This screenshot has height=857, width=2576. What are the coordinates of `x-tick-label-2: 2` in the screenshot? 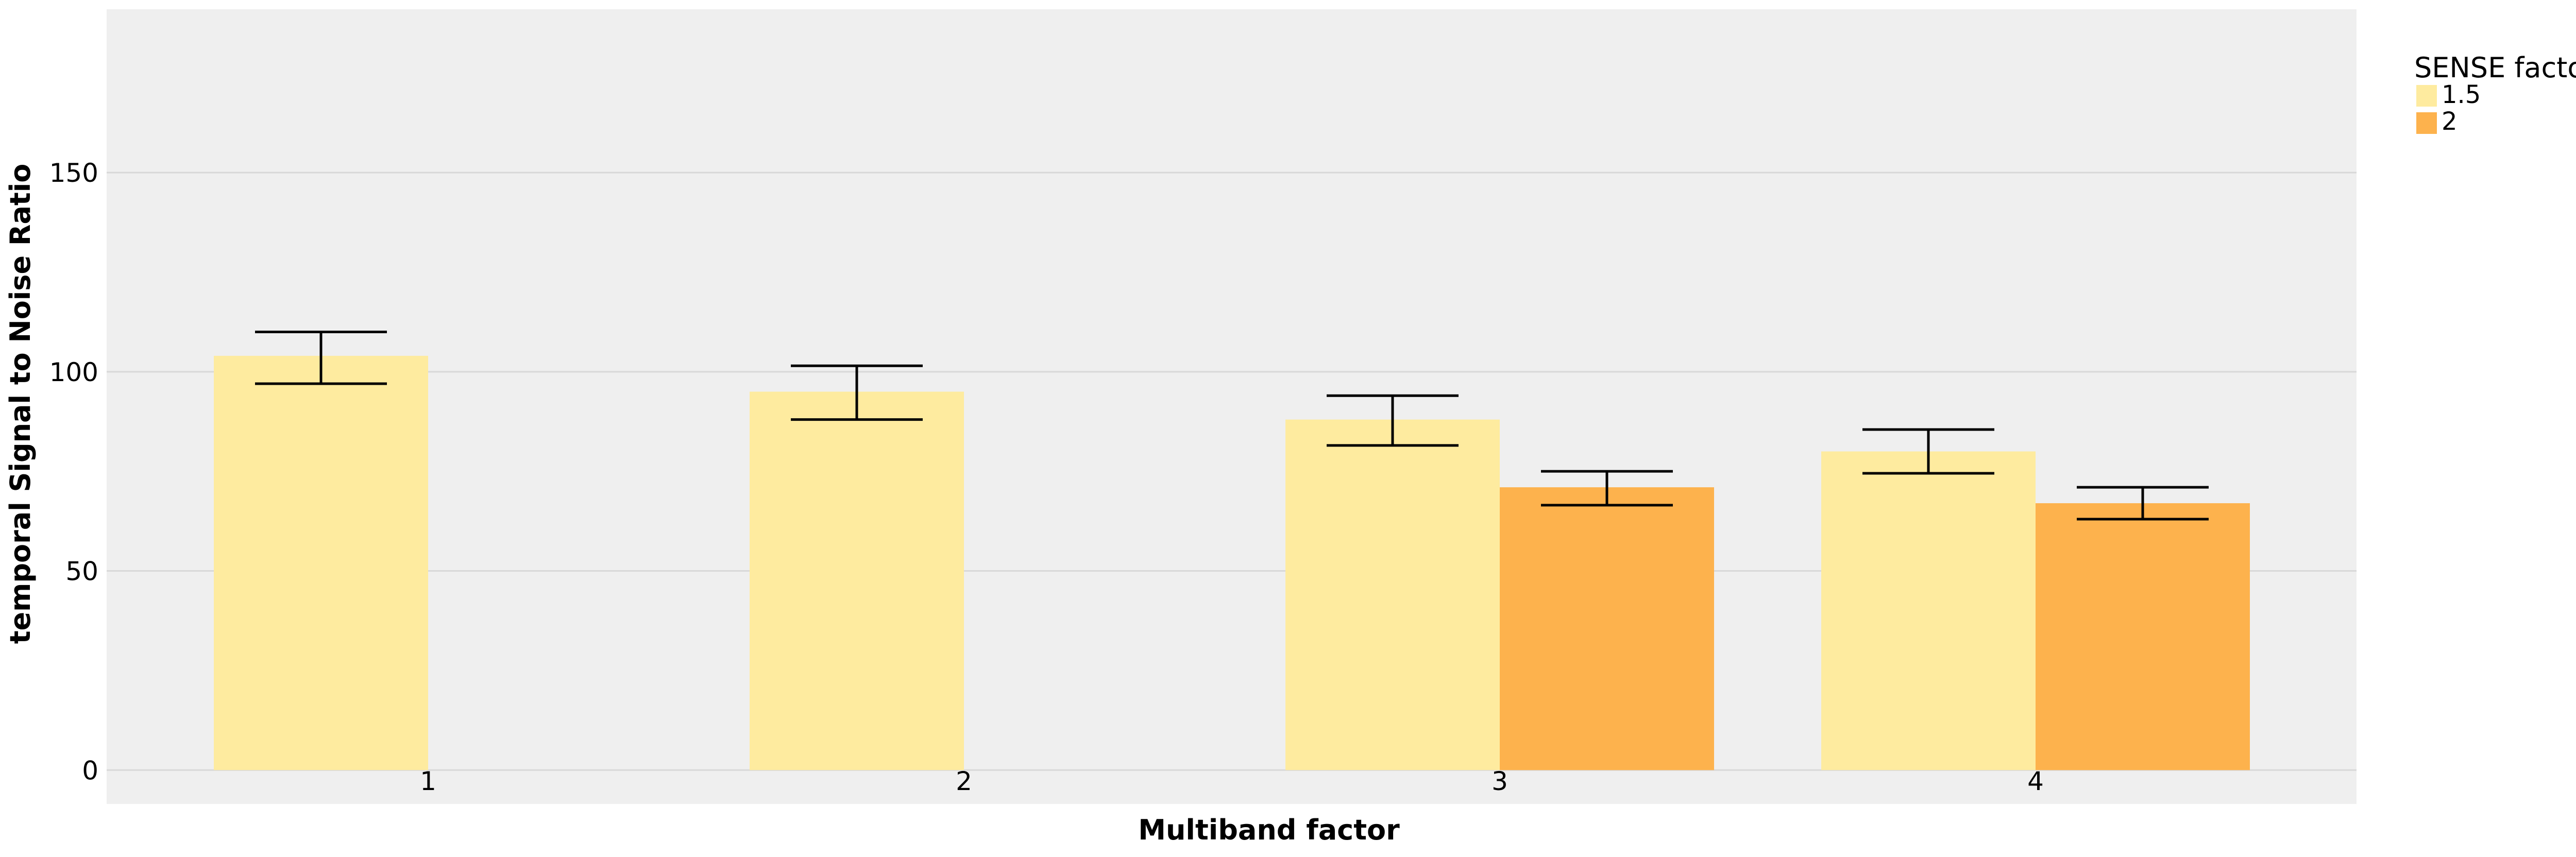 It's located at (964, 781).